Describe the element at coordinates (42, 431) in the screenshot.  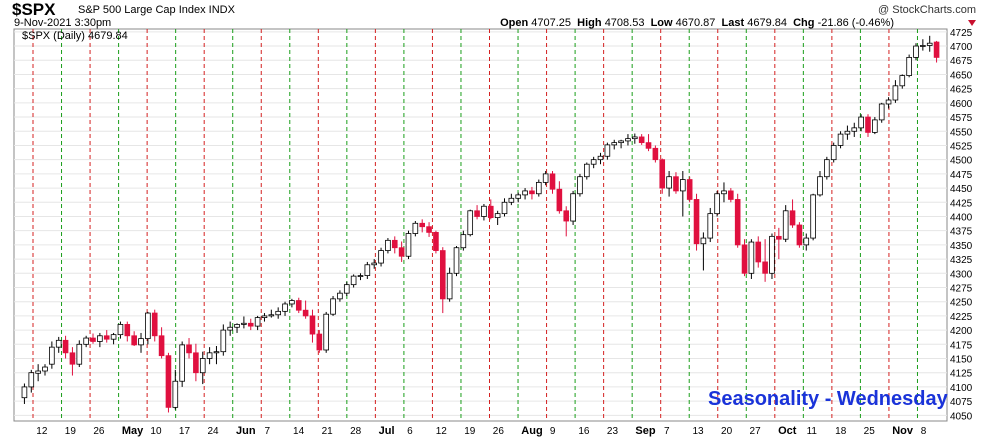
I see `x-tick-label: 12` at that location.